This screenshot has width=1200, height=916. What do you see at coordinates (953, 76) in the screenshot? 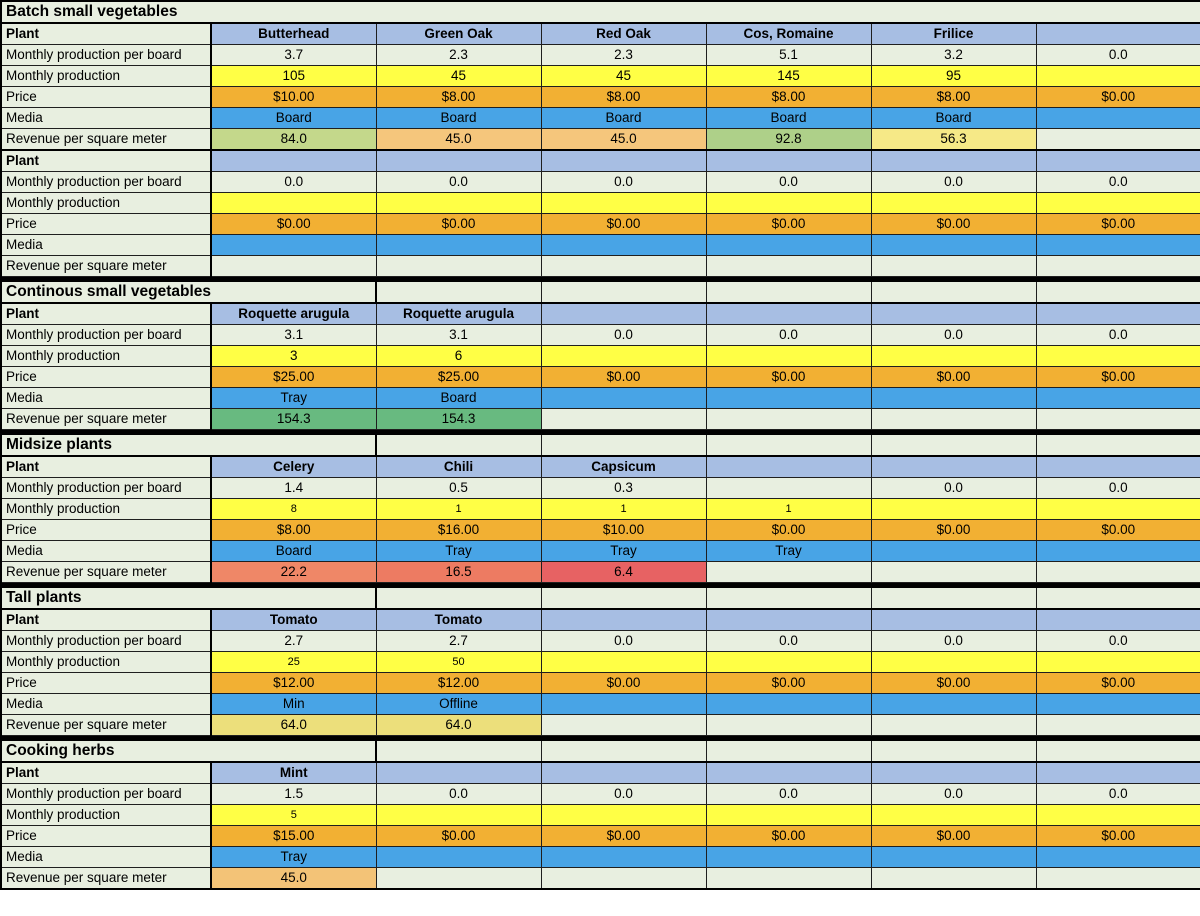
I see `cell-production: 95` at bounding box center [953, 76].